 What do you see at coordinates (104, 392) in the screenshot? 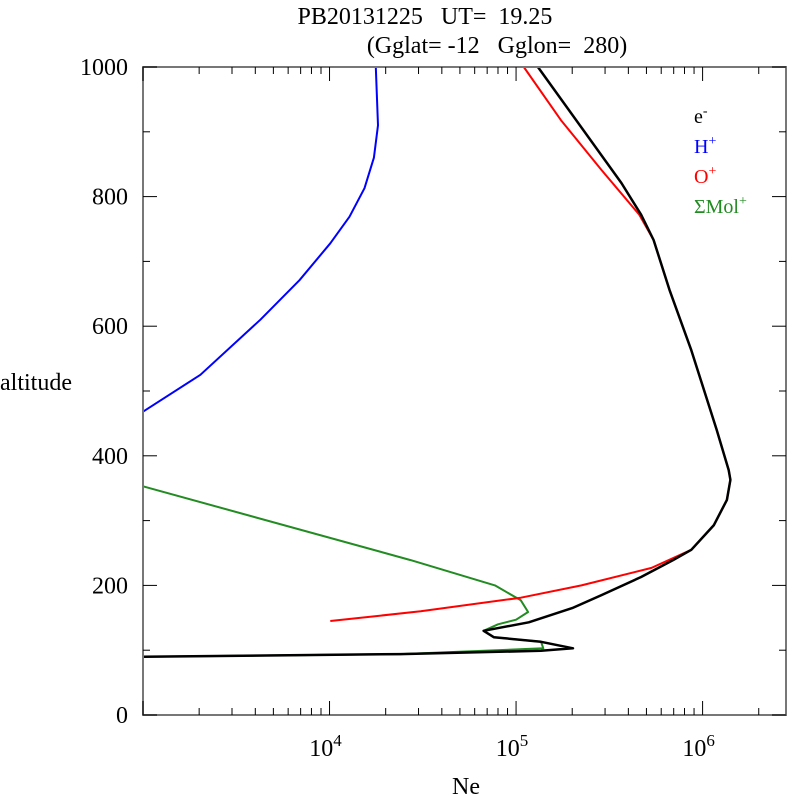
I see `y-tick-labels: 0 200 400 600 800 1000` at bounding box center [104, 392].